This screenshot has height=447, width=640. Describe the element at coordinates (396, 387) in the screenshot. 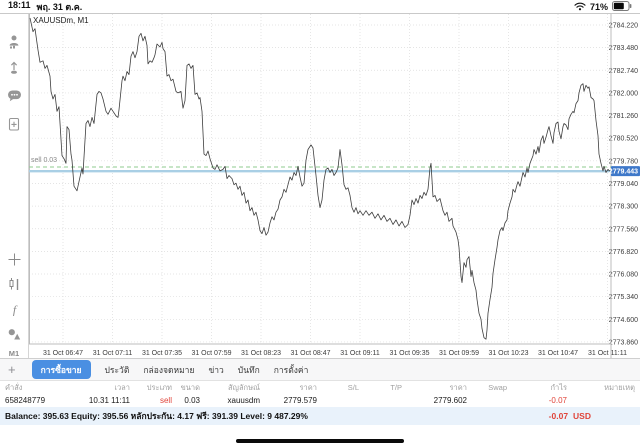

I see `col-tp: T/P` at that location.